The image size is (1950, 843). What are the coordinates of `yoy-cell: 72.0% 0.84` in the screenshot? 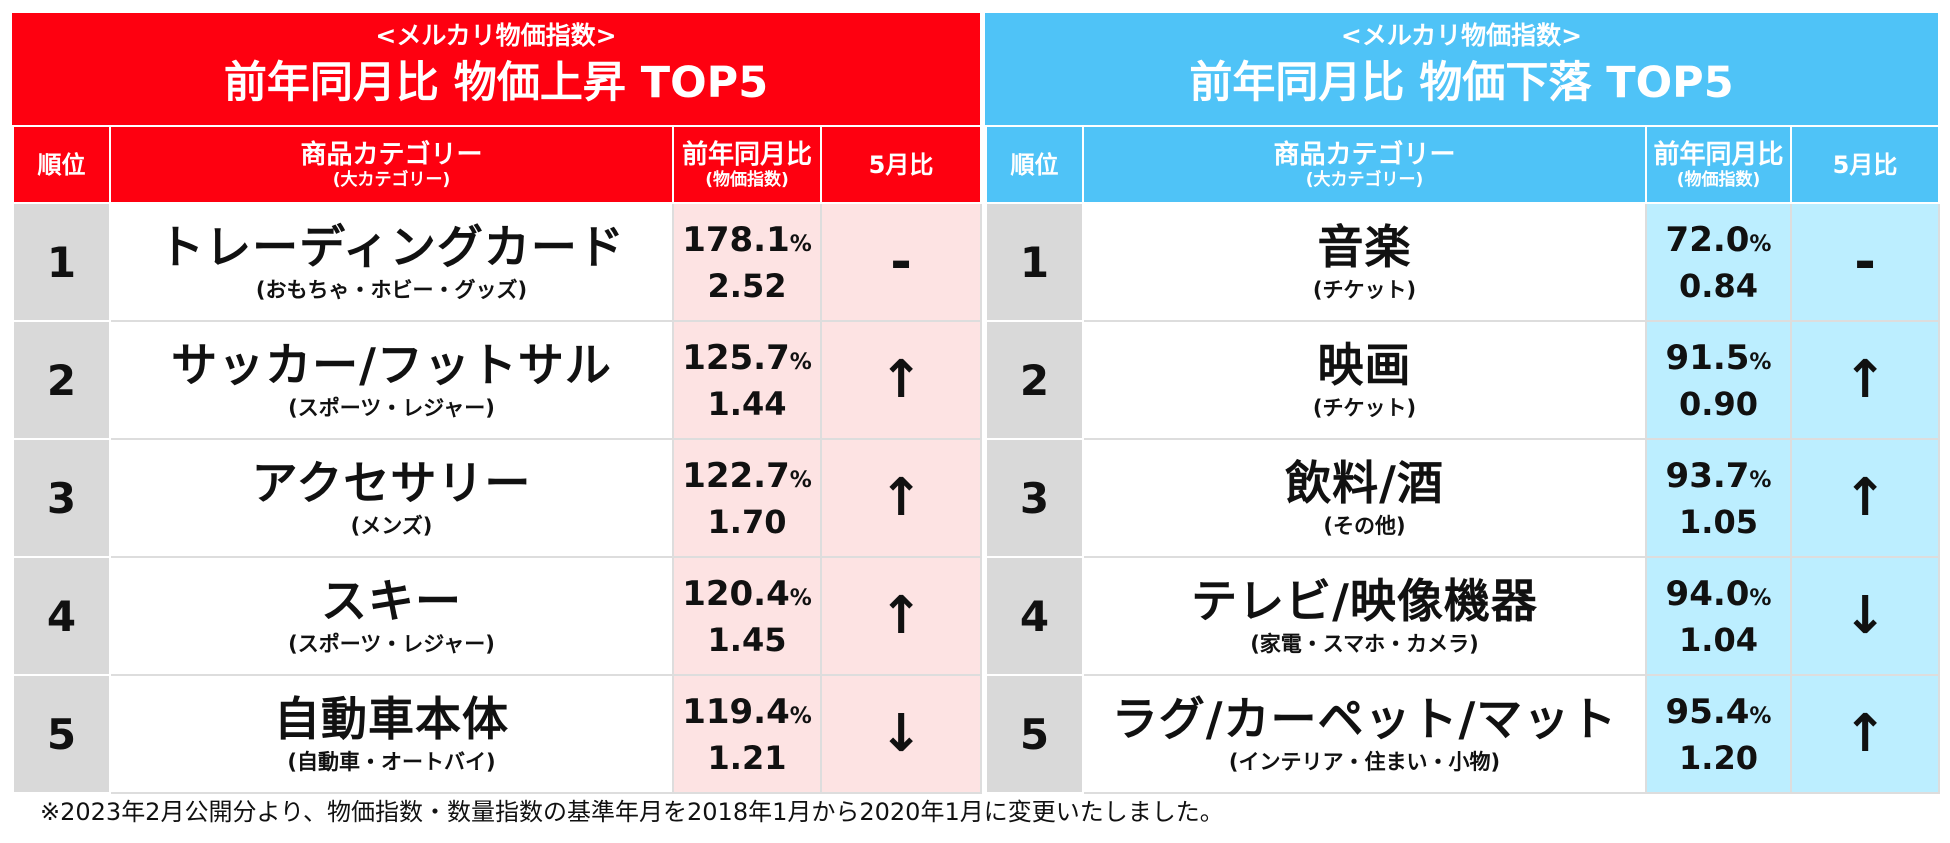 It's located at (1718, 262).